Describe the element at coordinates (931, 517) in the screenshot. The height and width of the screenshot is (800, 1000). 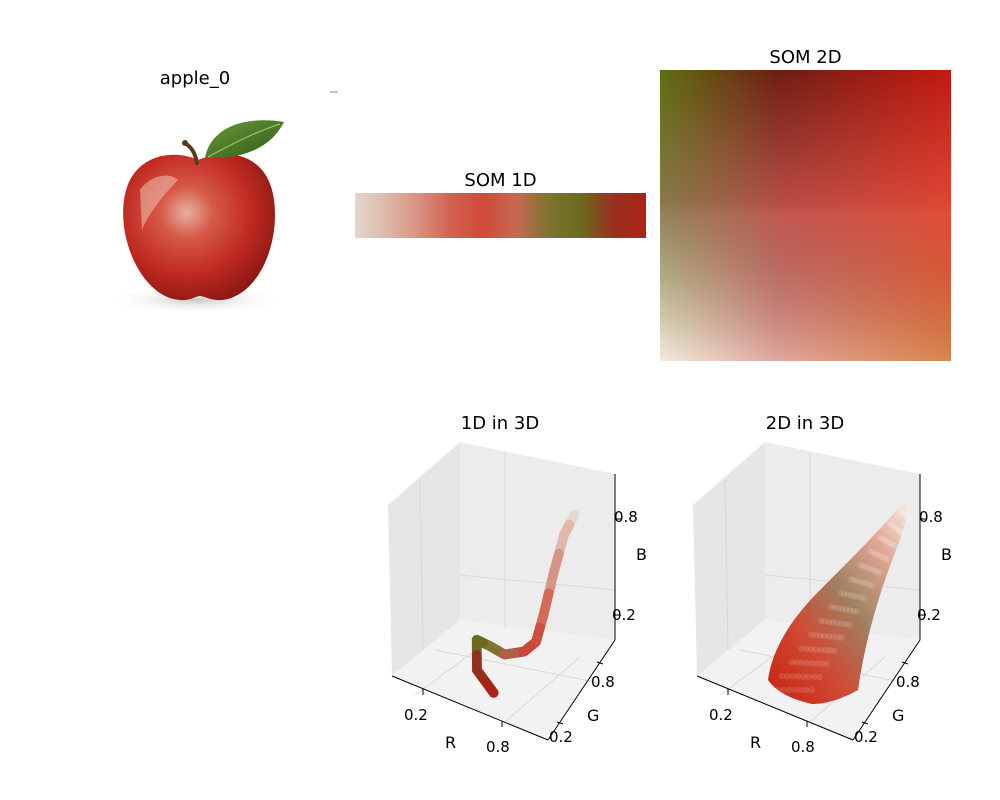
I see `z-tick-0.8-2: 0.8` at that location.